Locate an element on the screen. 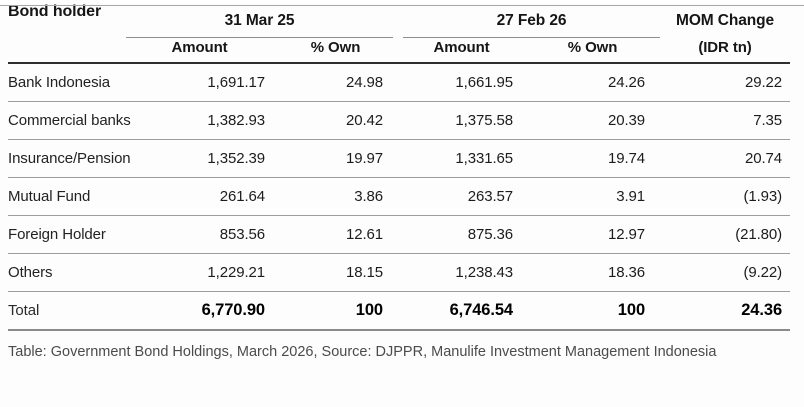 The height and width of the screenshot is (407, 804). own-feb-cell: 12.97 is located at coordinates (593, 234).